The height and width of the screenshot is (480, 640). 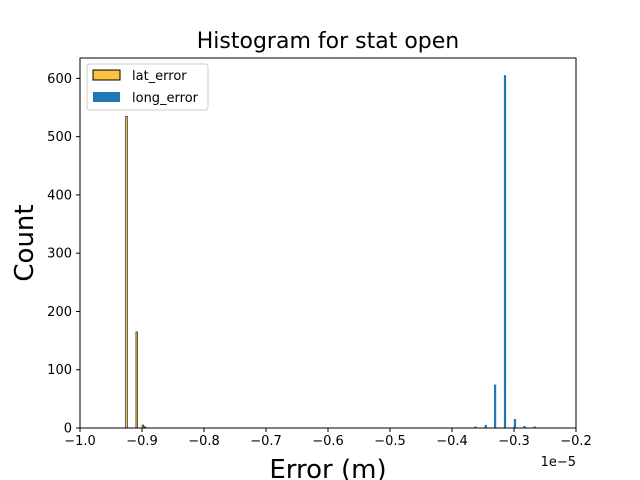 I want to click on y-tick-label: 500, so click(x=59, y=137).